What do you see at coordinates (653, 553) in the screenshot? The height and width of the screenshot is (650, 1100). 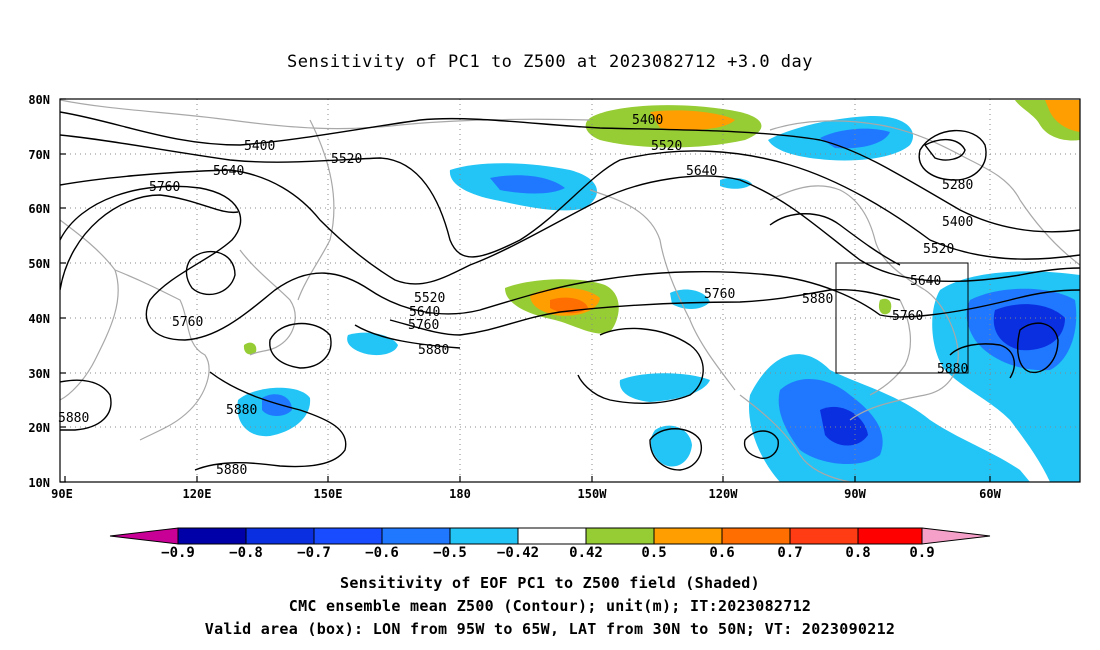 I see `colorbar-label: 0.5` at bounding box center [653, 553].